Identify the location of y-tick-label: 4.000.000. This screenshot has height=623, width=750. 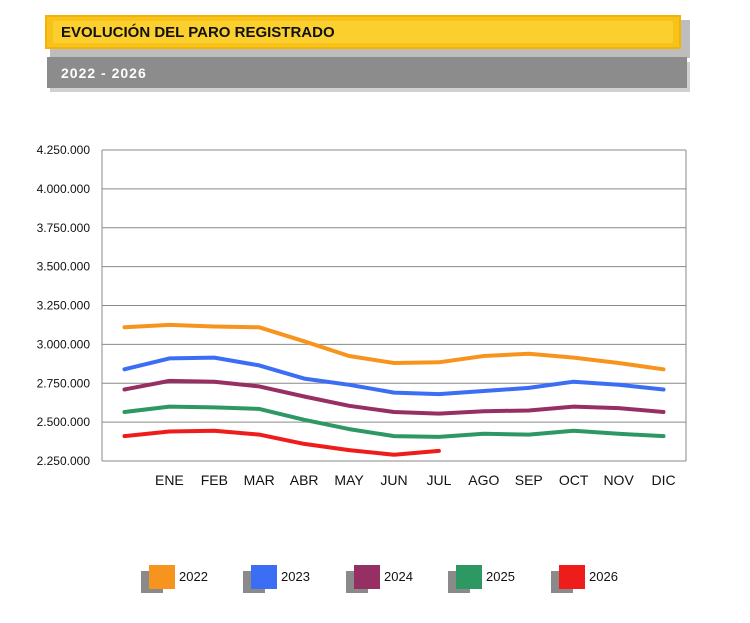
(64, 189).